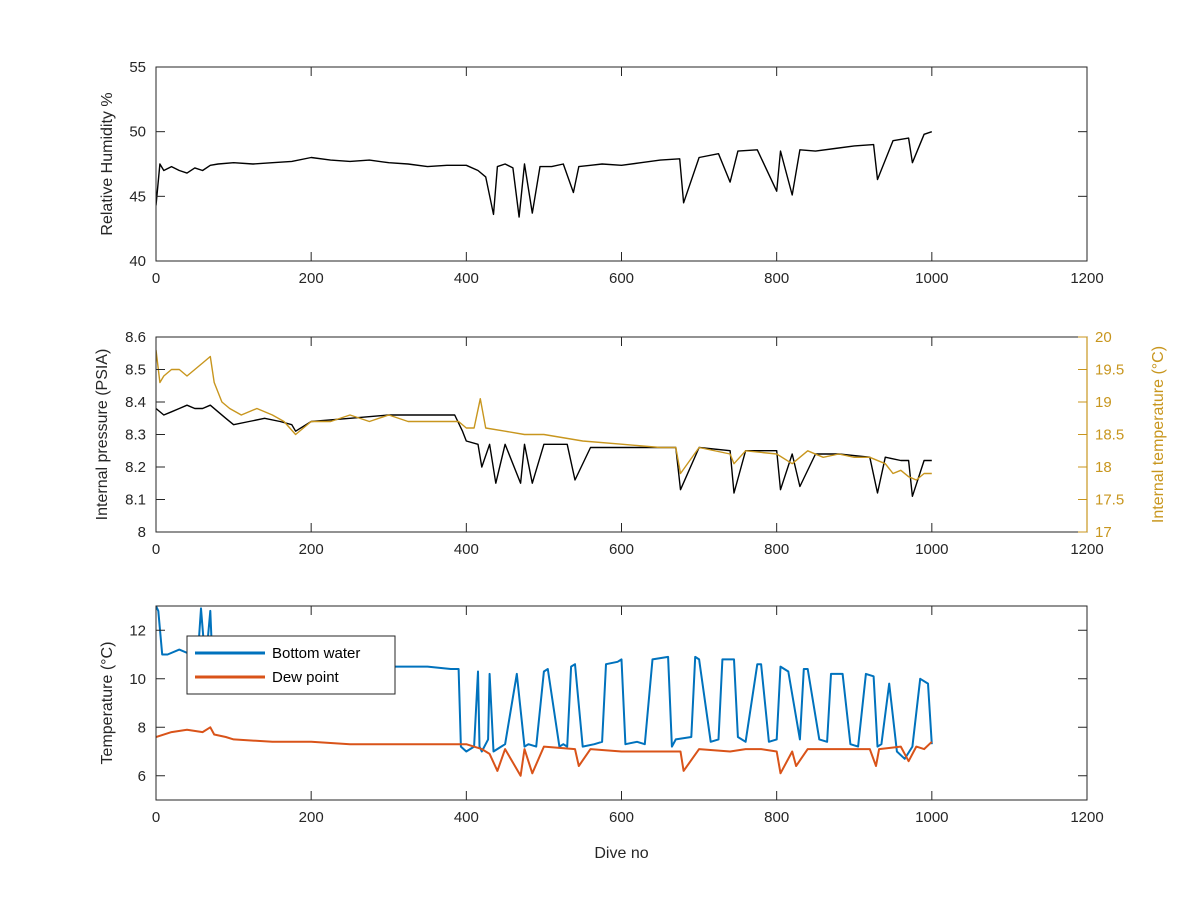 This screenshot has height=900, width=1200. I want to click on series-line-right-axis, so click(544, 415).